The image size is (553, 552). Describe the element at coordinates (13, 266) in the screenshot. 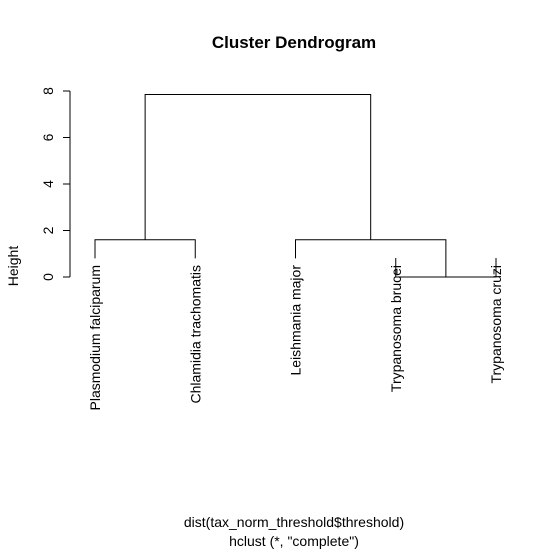

I see `y-axis-label: Height` at that location.